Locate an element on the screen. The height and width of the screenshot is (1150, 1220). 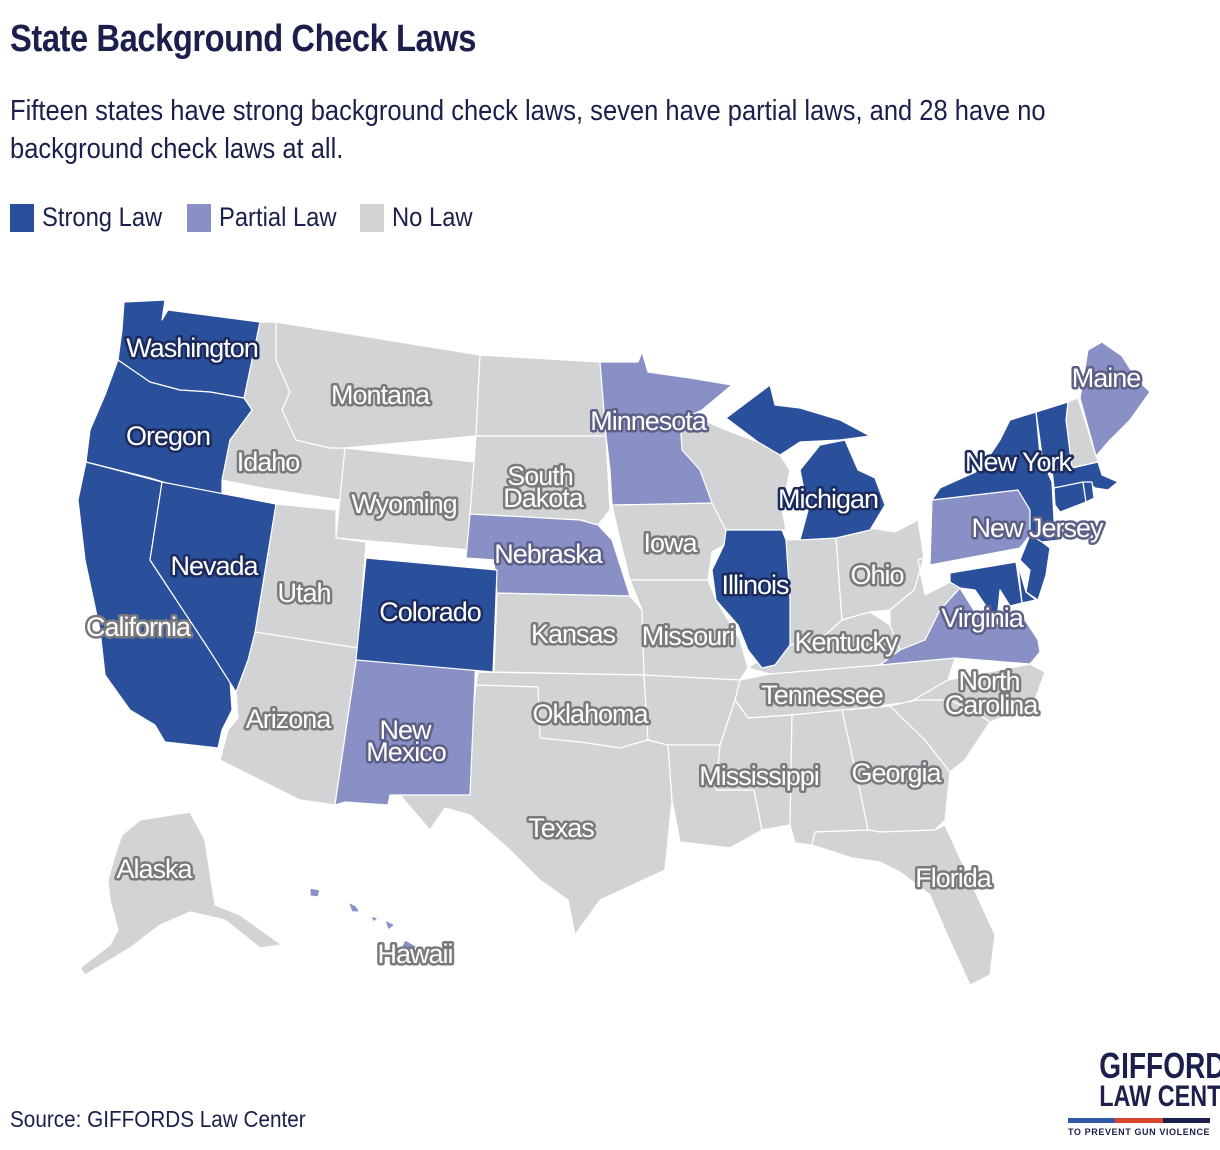
state-illinois is located at coordinates (751, 599).